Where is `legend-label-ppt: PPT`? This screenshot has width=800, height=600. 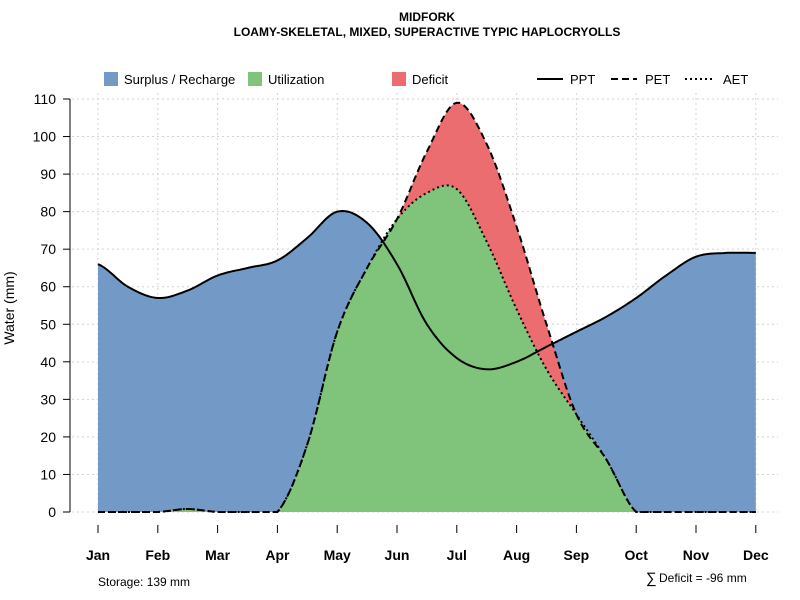 legend-label-ppt: PPT is located at coordinates (582, 79).